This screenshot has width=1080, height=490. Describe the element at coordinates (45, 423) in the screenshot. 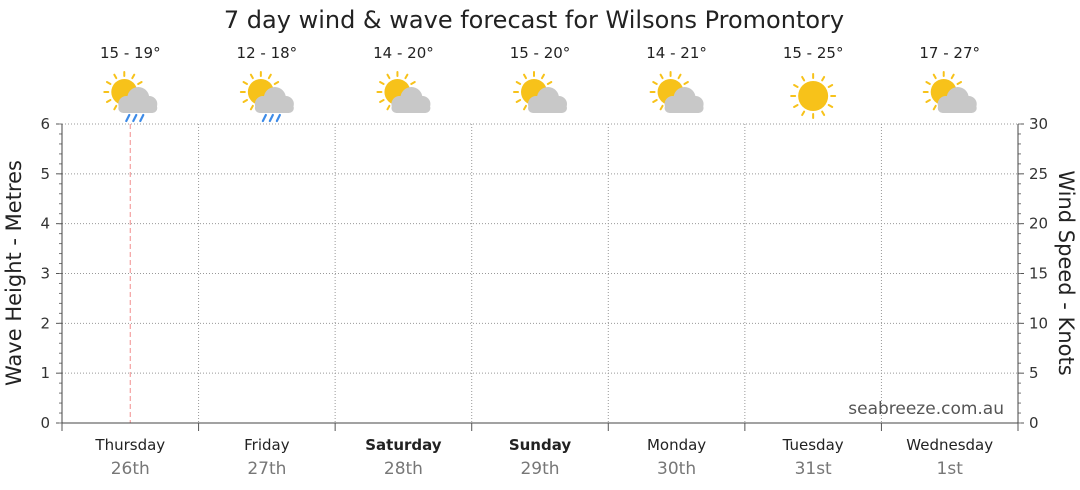

I see `left-tick-label: 0` at that location.